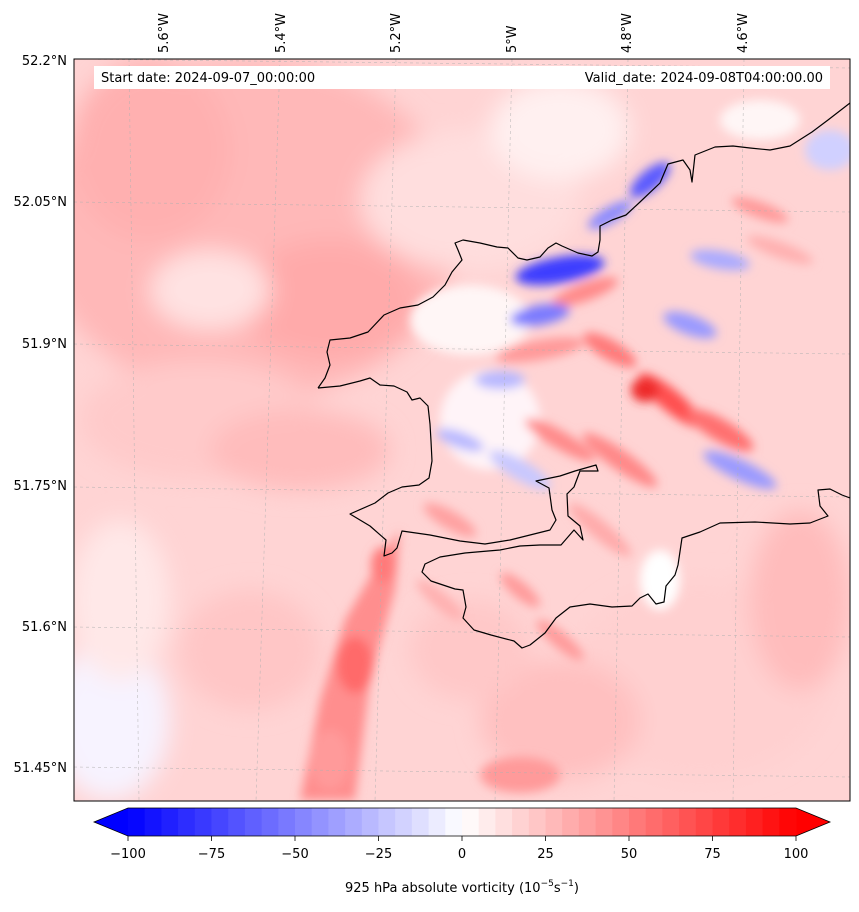 This screenshot has width=859, height=912. What do you see at coordinates (462, 77) in the screenshot?
I see `date-banner` at bounding box center [462, 77].